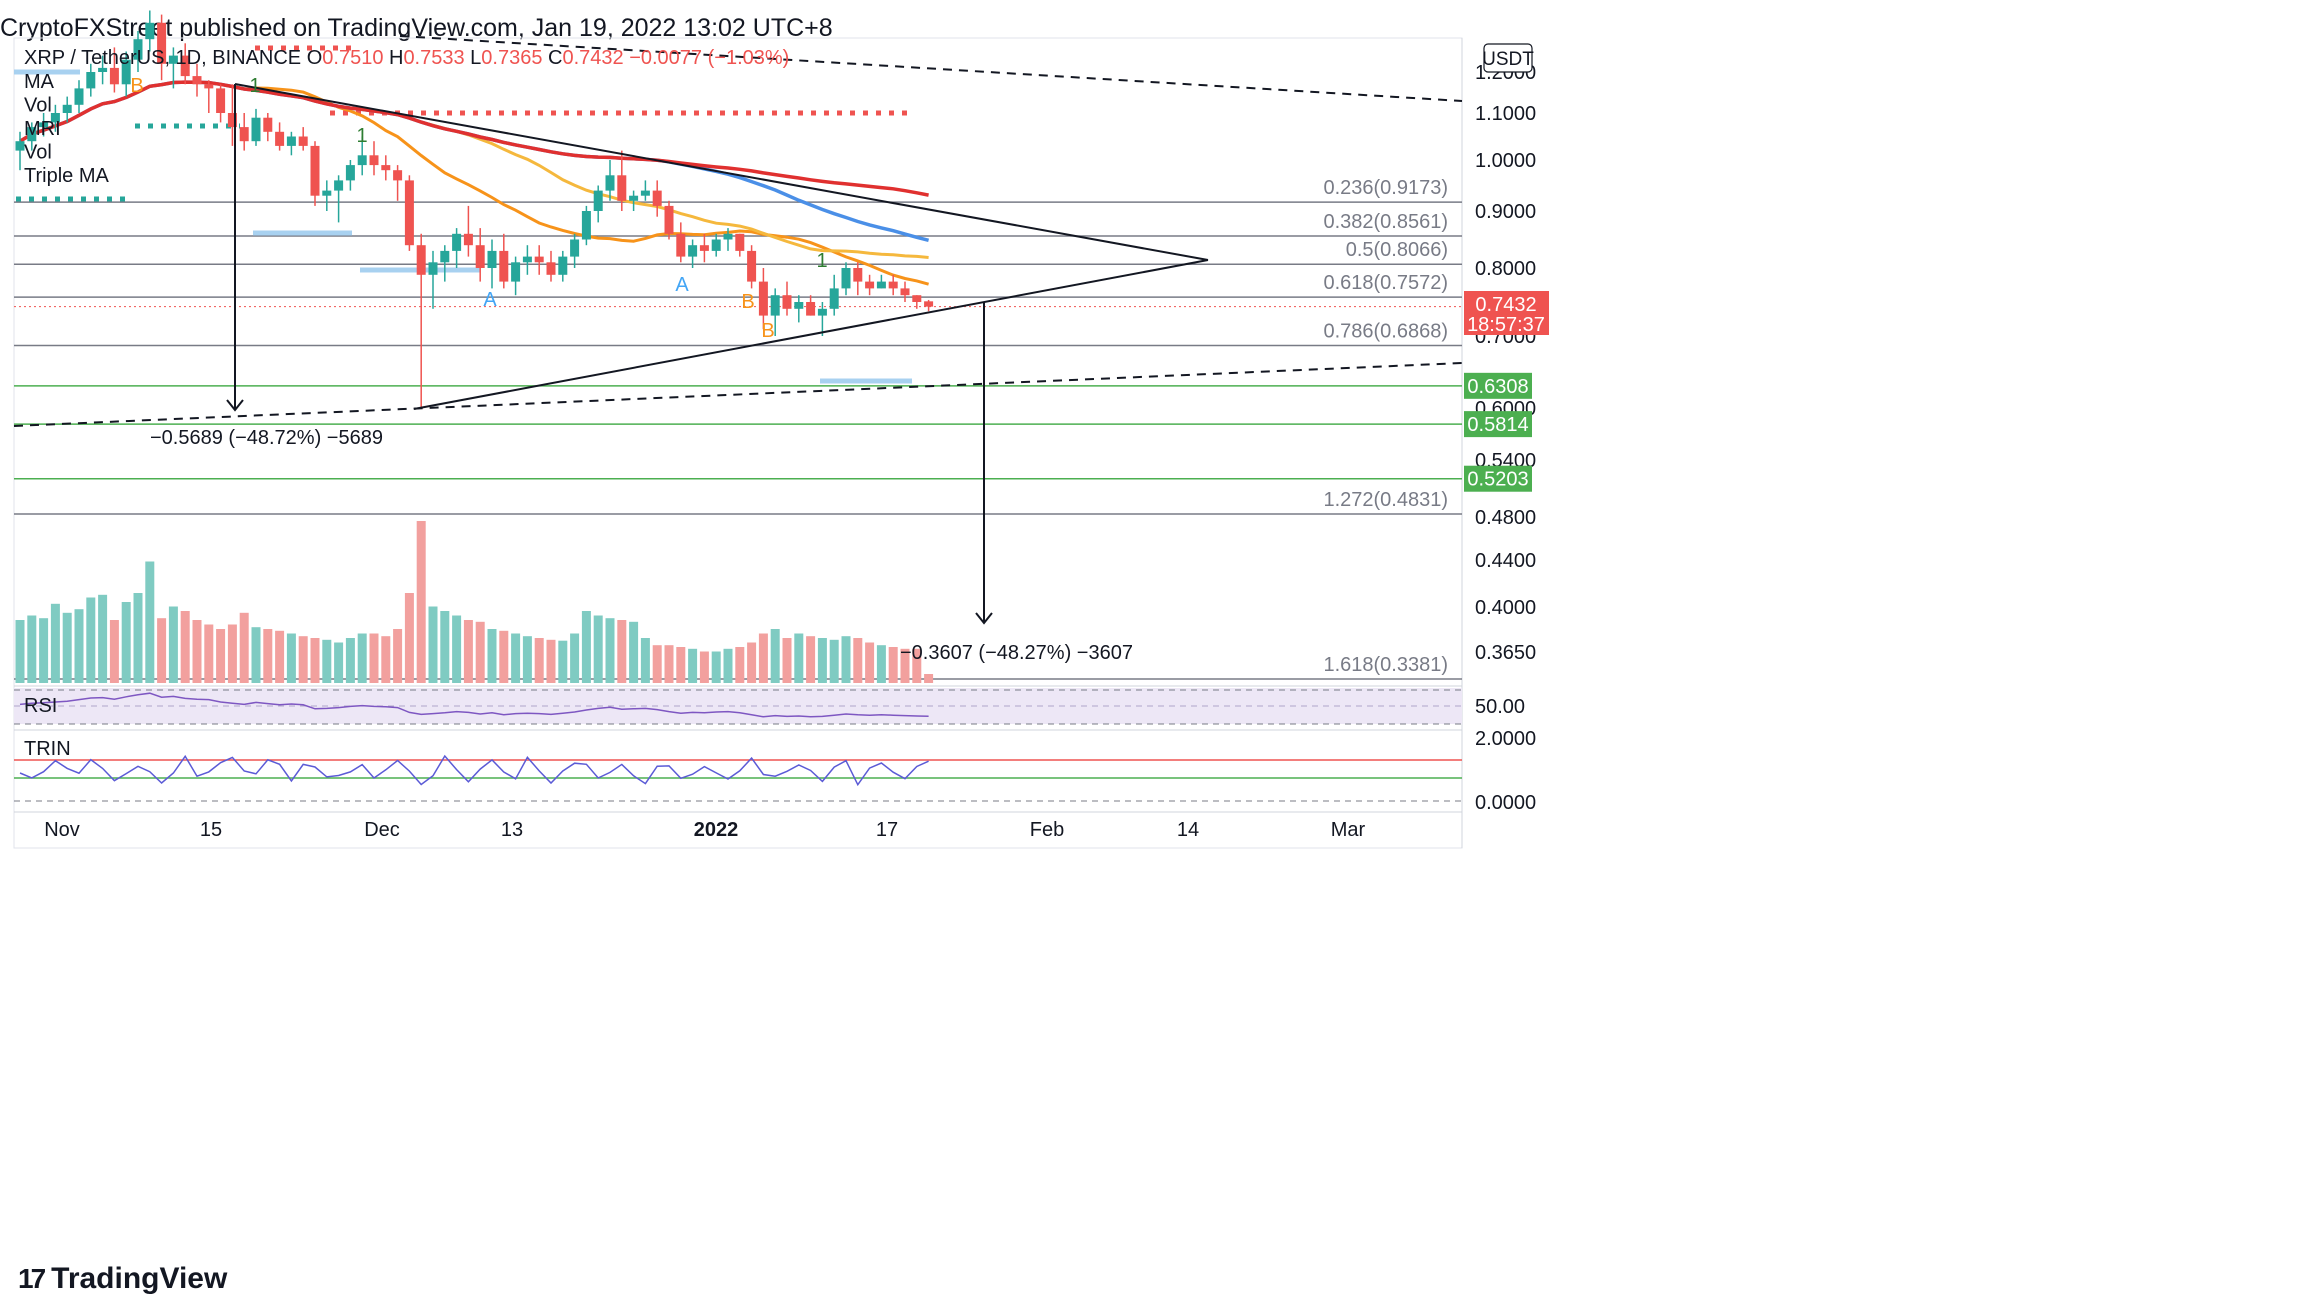  Describe the element at coordinates (1497, 387) in the screenshot. I see `support-price-value: 0.6308` at that location.